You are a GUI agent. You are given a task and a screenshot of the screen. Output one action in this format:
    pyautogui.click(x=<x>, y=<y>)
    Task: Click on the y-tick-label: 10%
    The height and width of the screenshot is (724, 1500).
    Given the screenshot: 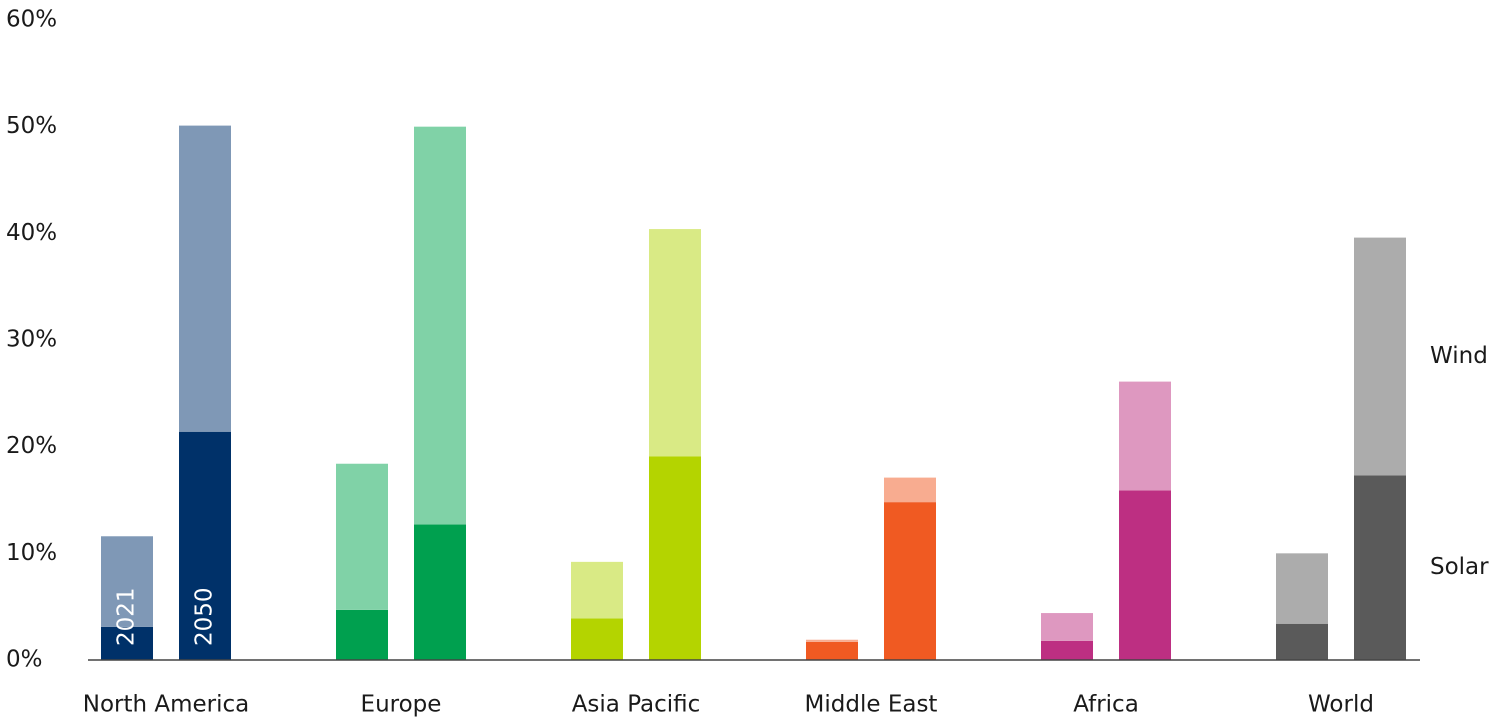 What is the action you would take?
    pyautogui.click(x=31, y=553)
    